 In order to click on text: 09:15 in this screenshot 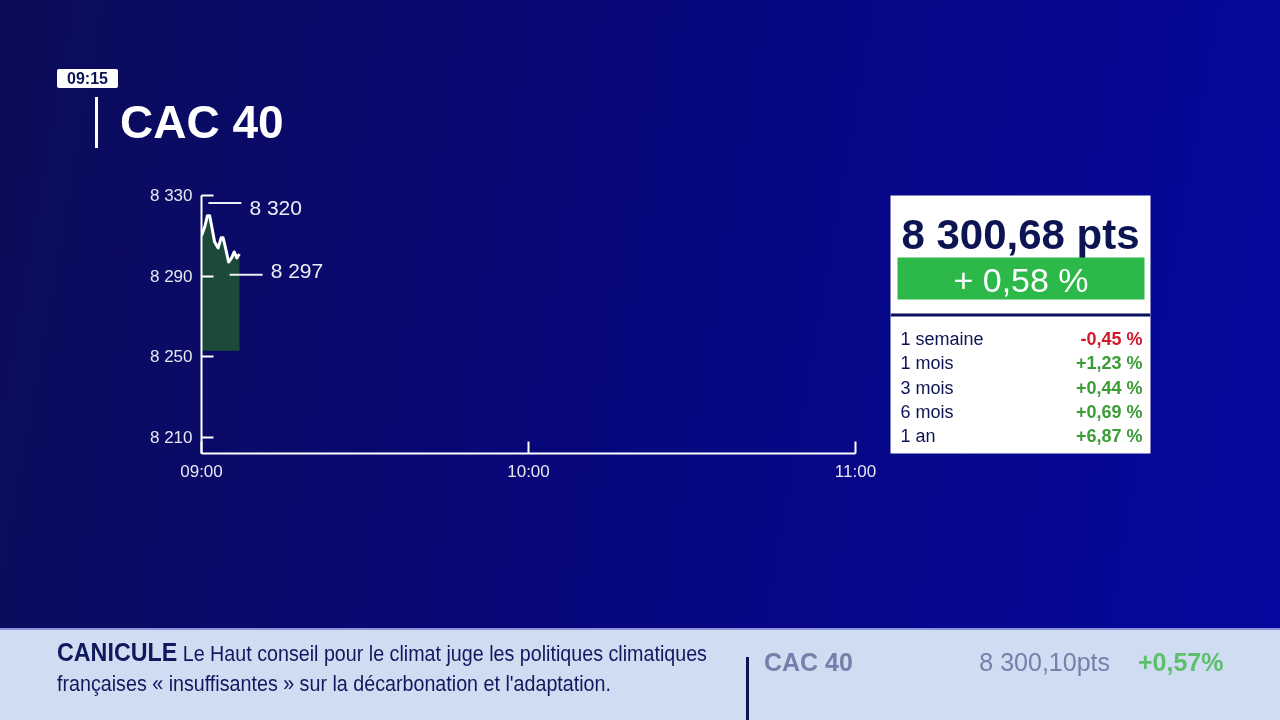, I will do `click(87, 78)`.